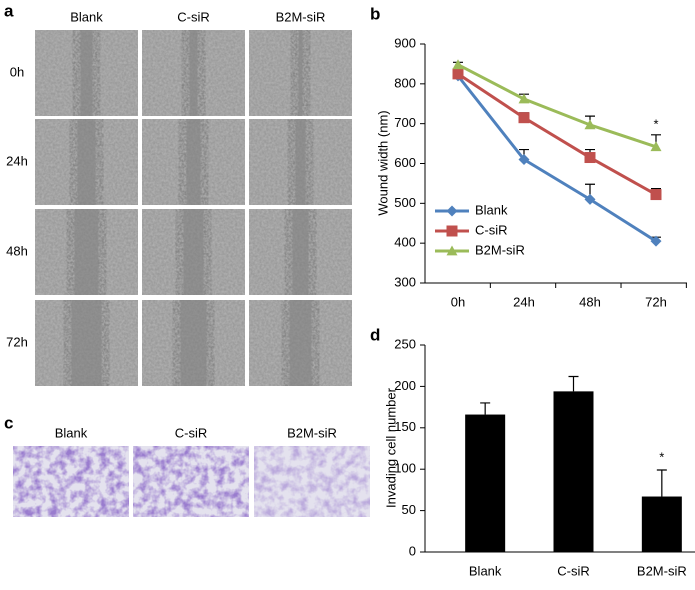  Describe the element at coordinates (662, 570) in the screenshot. I see `x-tick-label: B2M-siR` at that location.